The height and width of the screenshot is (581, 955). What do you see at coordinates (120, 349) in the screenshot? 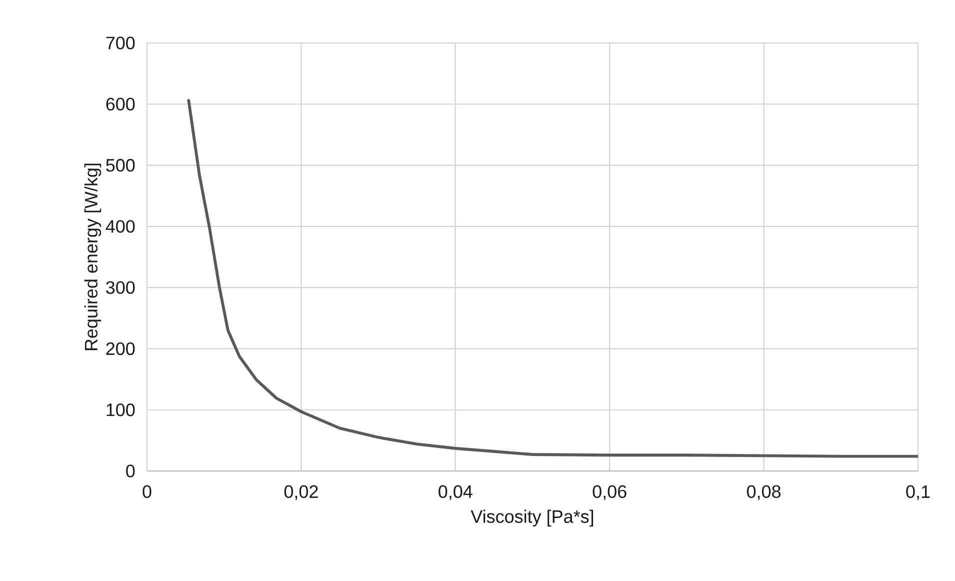
I see `y-tick-label: 200` at bounding box center [120, 349].